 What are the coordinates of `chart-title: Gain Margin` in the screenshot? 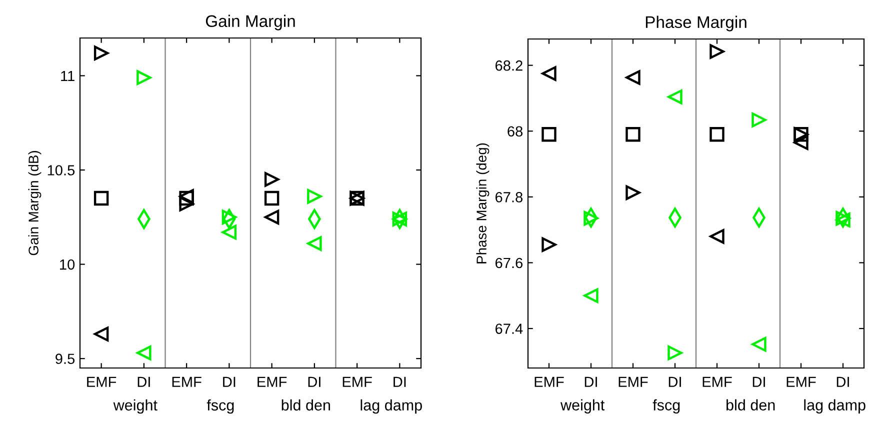 It's located at (250, 22).